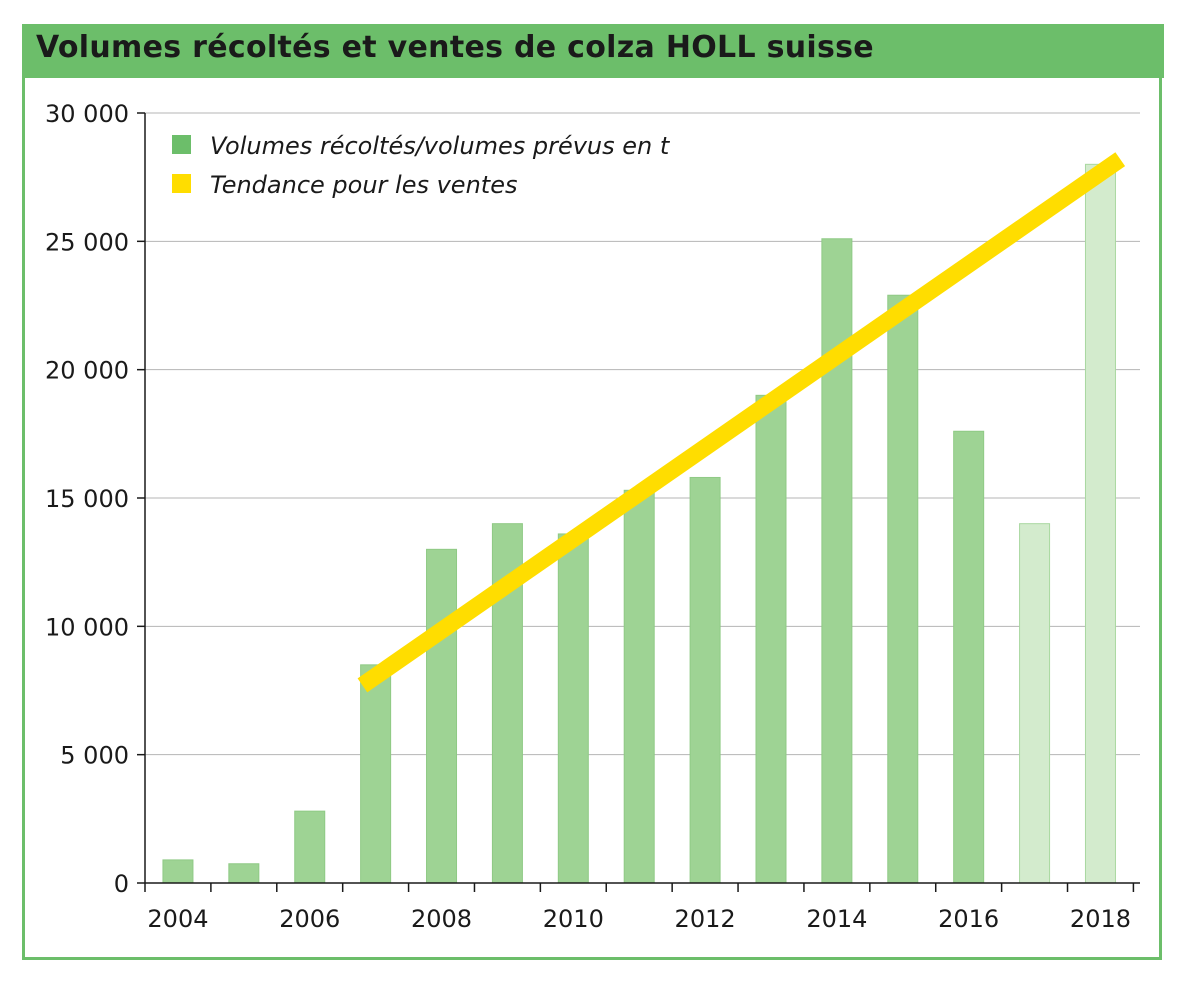 This screenshot has width=1200, height=988. Describe the element at coordinates (968, 919) in the screenshot. I see `x-tick-label: 2016` at that location.